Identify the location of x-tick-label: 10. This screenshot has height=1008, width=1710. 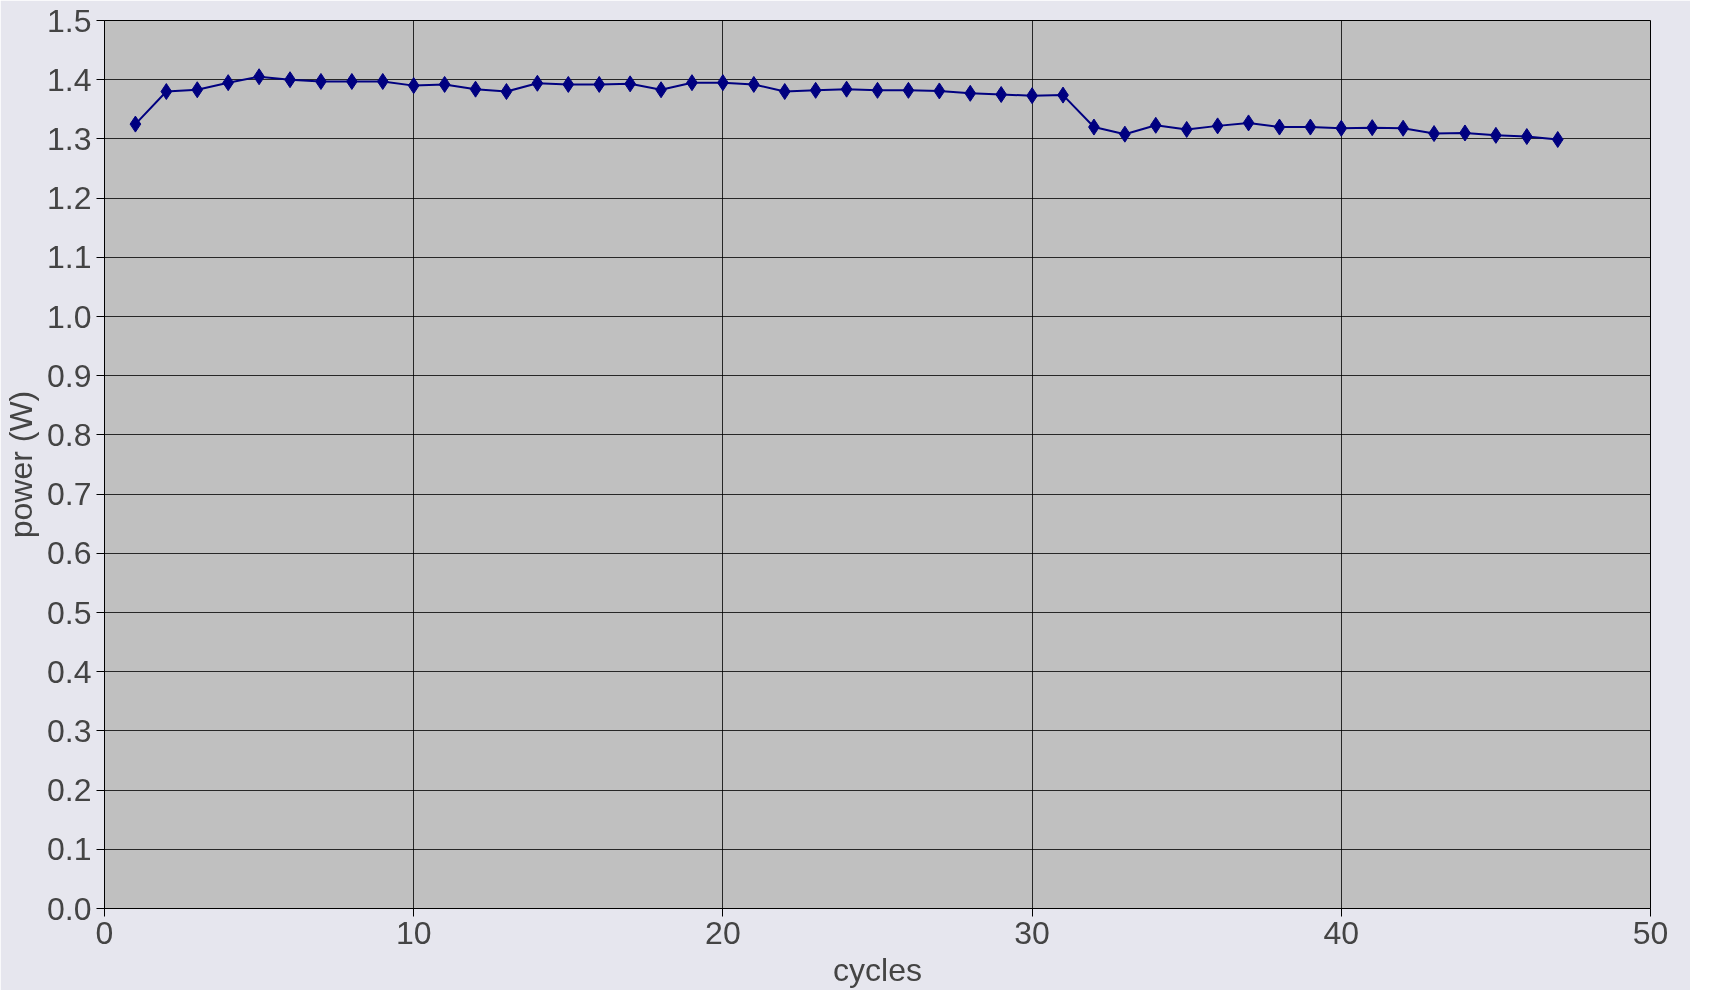
(413, 932).